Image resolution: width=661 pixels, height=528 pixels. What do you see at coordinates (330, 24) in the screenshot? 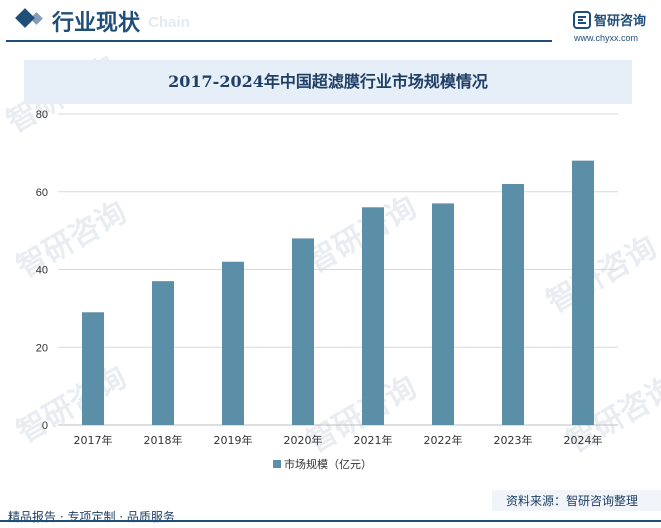
I see `page-header: 行业现状 Chain 智研咨询 www.chyxx.com` at bounding box center [330, 24].